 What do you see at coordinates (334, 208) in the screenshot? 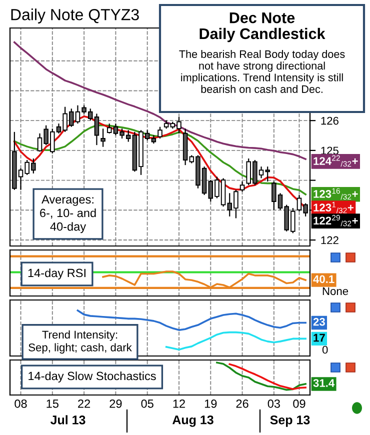
I see `text: 123$^{1}$$_{/32}$+` at bounding box center [334, 208].